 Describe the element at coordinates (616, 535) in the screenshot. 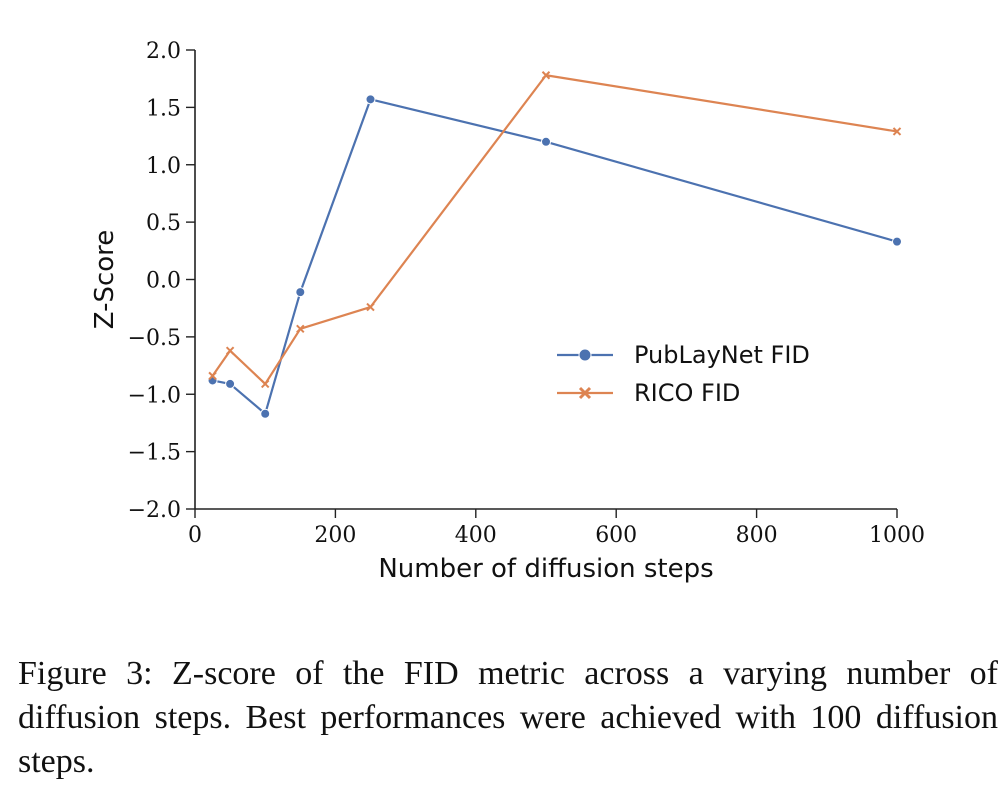

I see `x-tick-label: 600` at that location.